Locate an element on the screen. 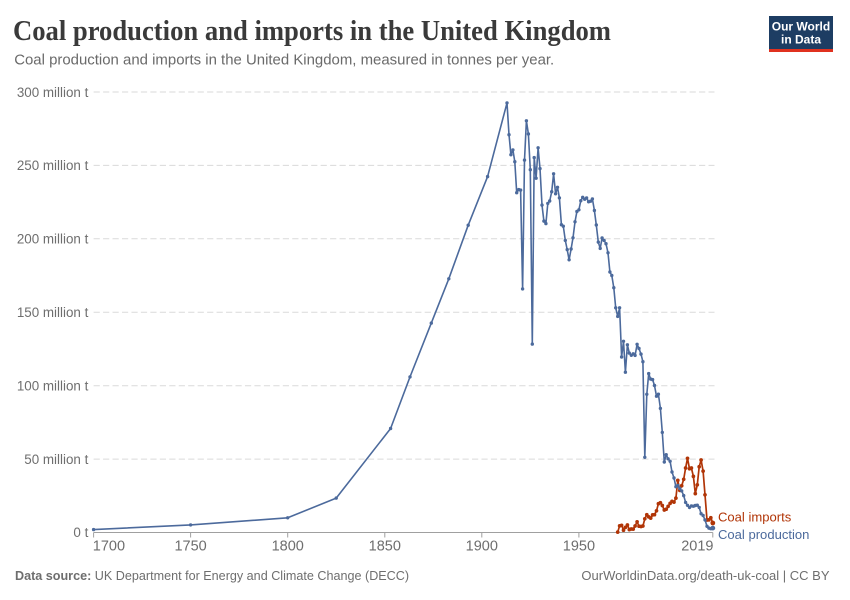 The image size is (850, 600). svg-text: 100 million t is located at coordinates (53, 386).